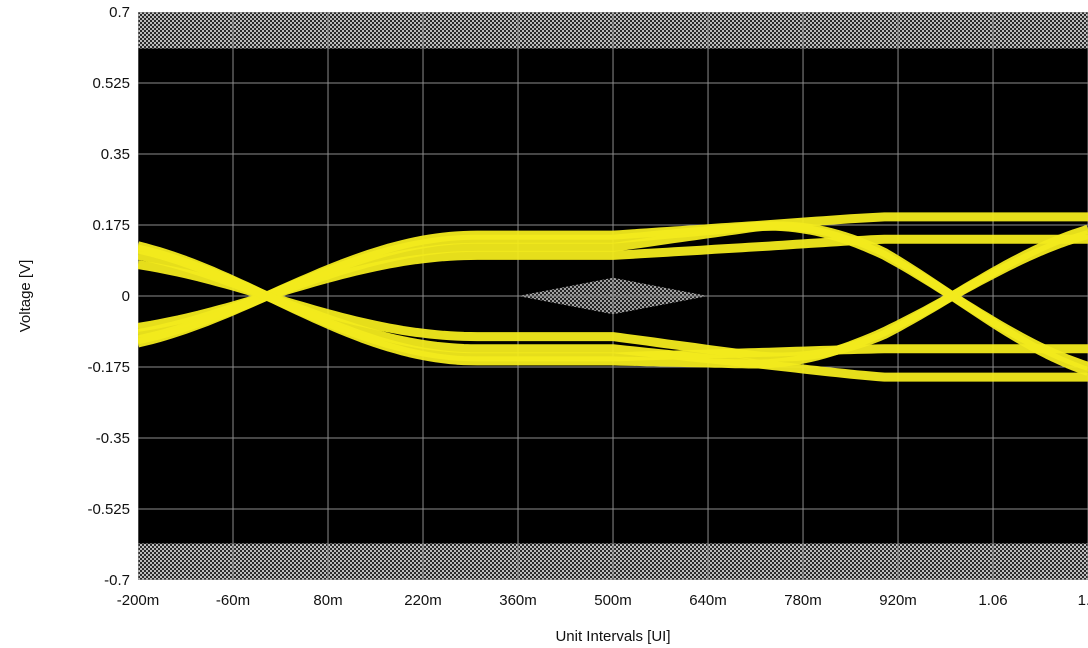 The height and width of the screenshot is (648, 1088). What do you see at coordinates (612, 636) in the screenshot?
I see `x-axis-title: Unit Intervals [UI]` at bounding box center [612, 636].